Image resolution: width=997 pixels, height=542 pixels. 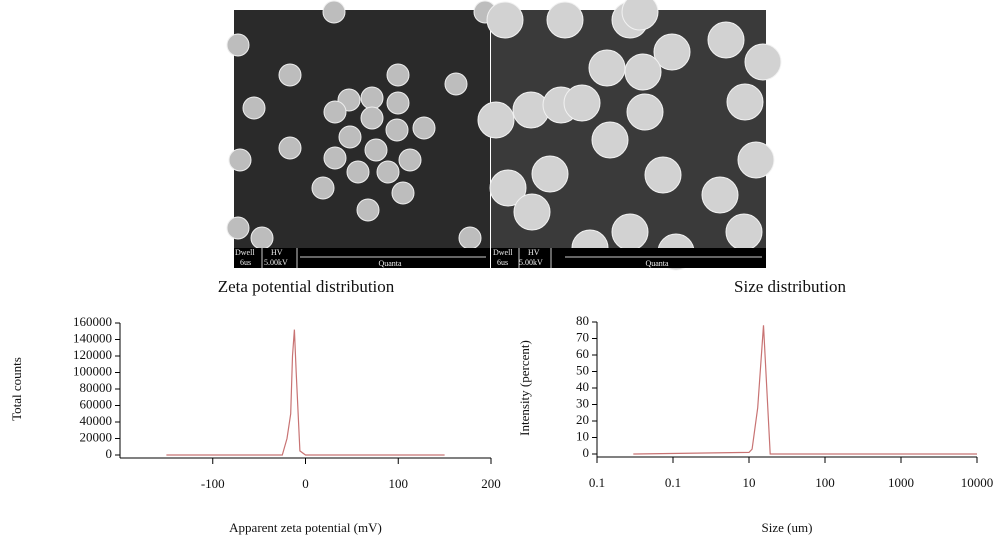 What do you see at coordinates (92, 354) in the screenshot?
I see `y-tick-label: 120000` at bounding box center [92, 354].